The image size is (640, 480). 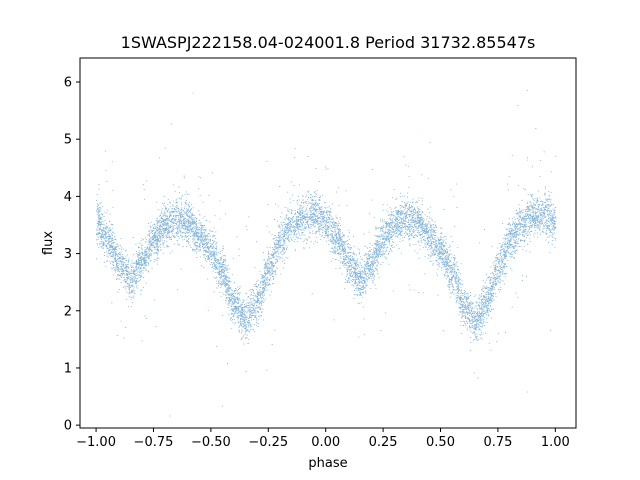 I want to click on x-tick-label: 1.00, so click(x=555, y=442).